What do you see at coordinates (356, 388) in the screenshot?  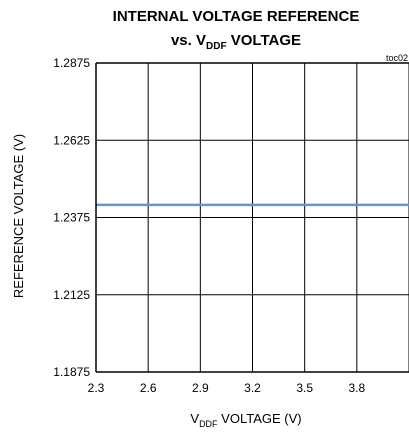 I see `x-tick-label: 3.8` at bounding box center [356, 388].